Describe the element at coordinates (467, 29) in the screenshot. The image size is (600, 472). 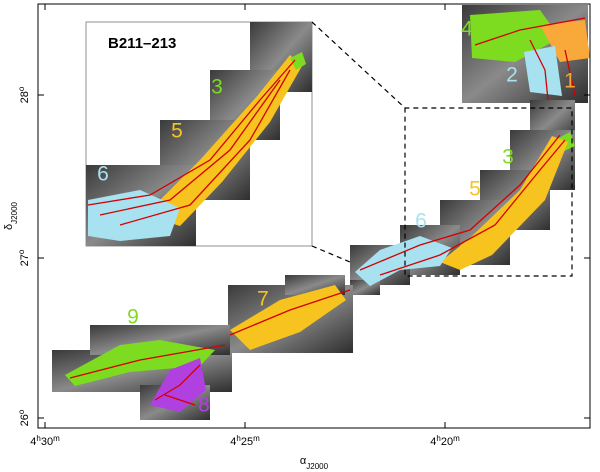
I see `region-label: 4` at that location.